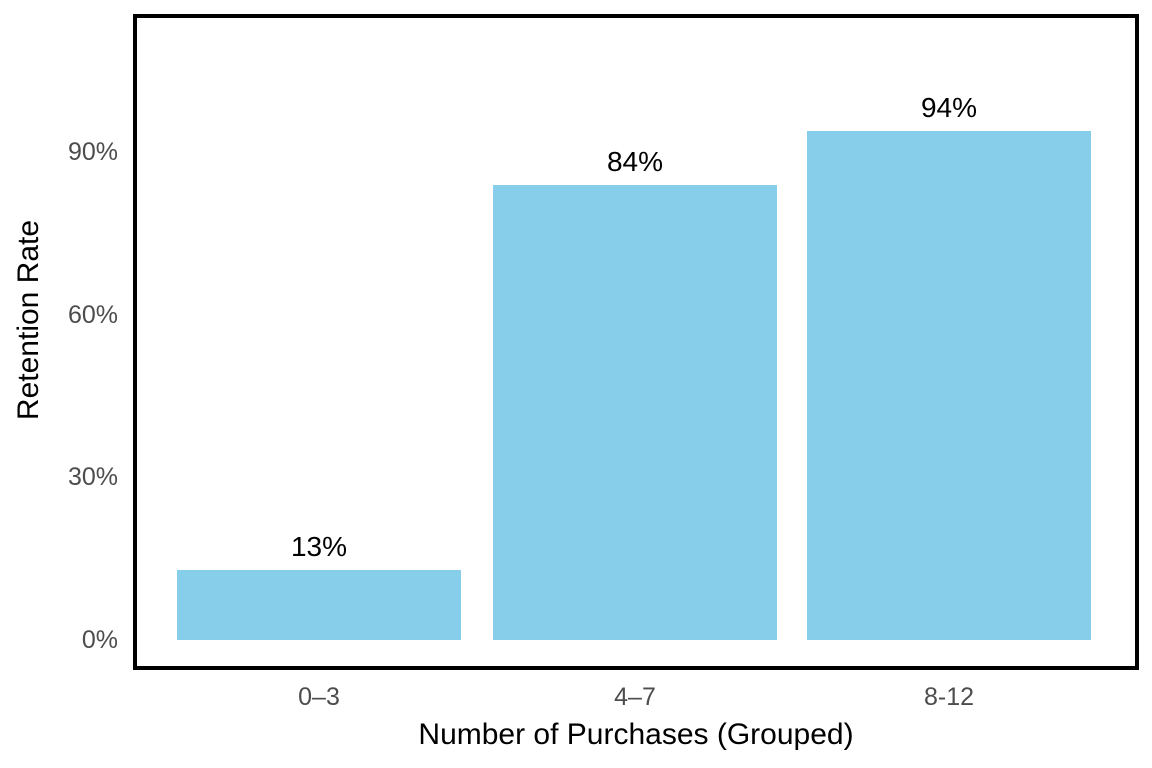 The image size is (1152, 768). What do you see at coordinates (92, 314) in the screenshot?
I see `y-tick-label: 60%` at bounding box center [92, 314].